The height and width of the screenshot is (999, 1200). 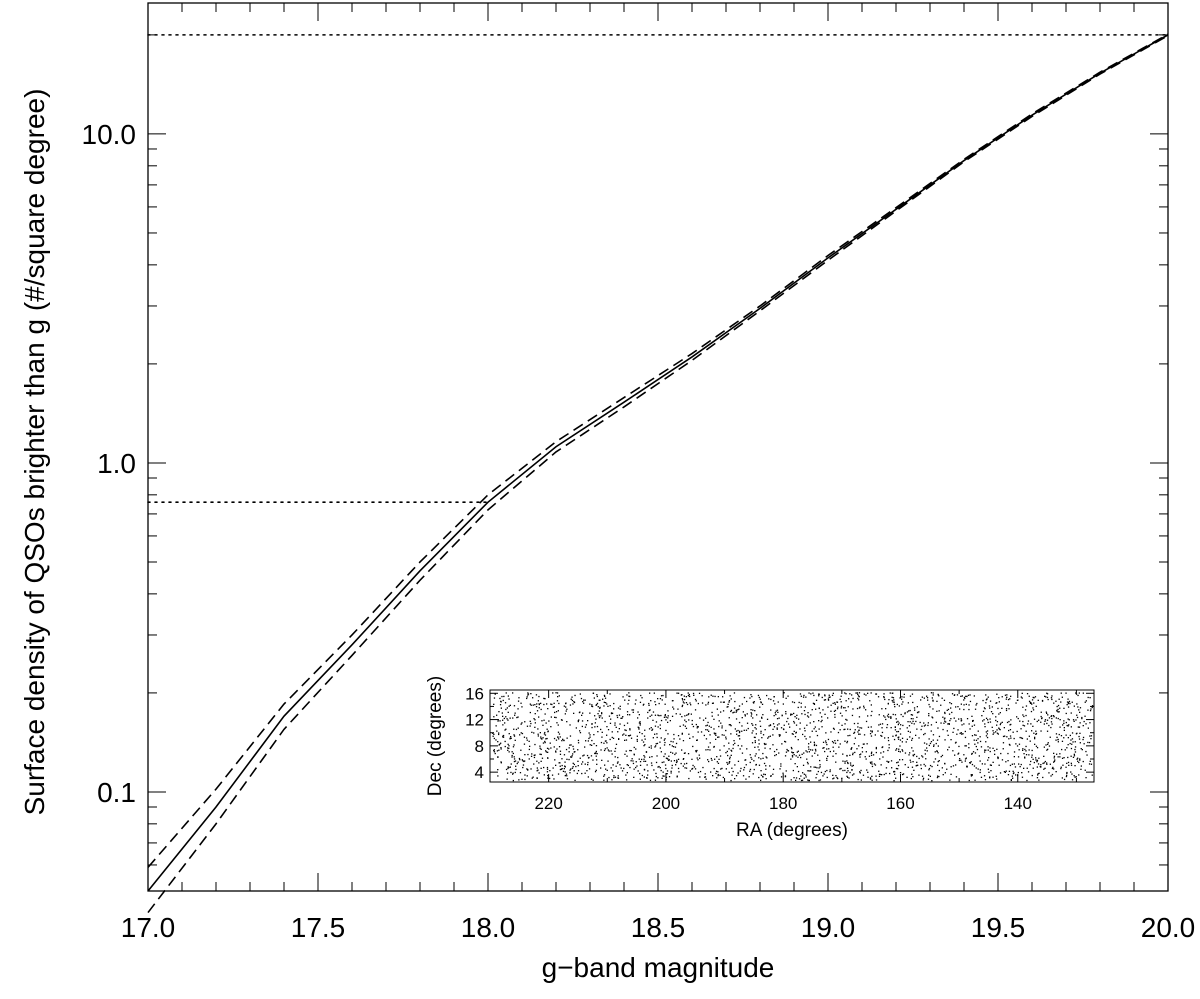 I want to click on inset-plot-frame, so click(x=792, y=736).